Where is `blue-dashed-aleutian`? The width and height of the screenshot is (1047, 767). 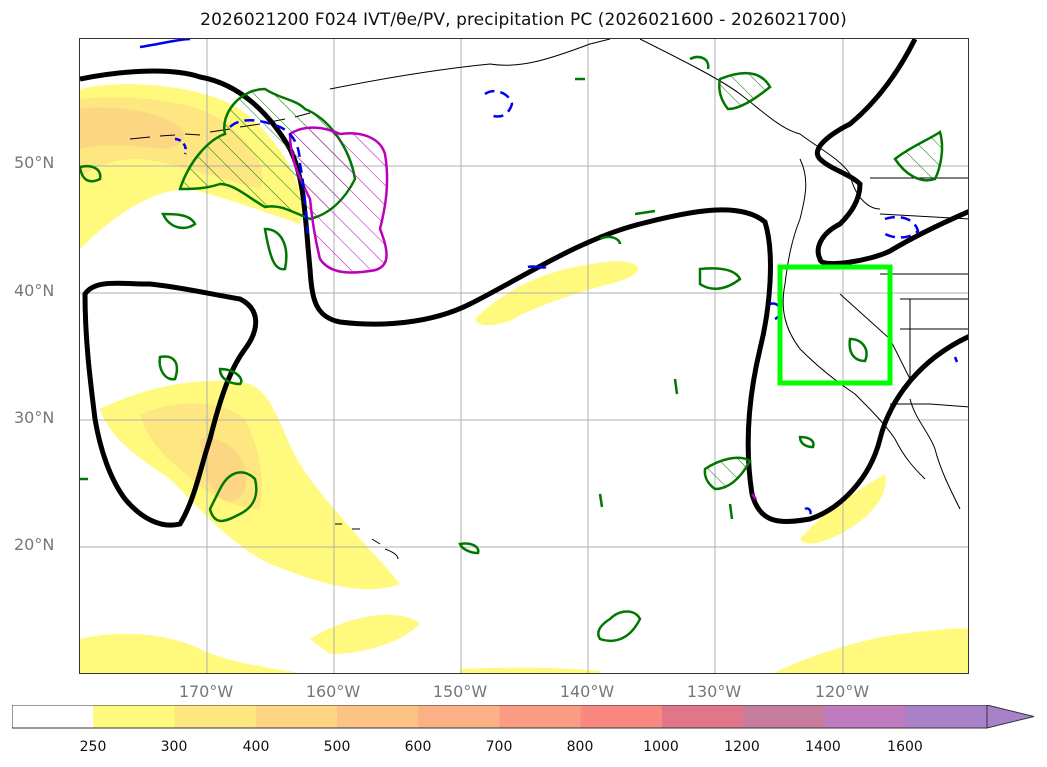
blue-dashed-aleutian is located at coordinates (269, 177).